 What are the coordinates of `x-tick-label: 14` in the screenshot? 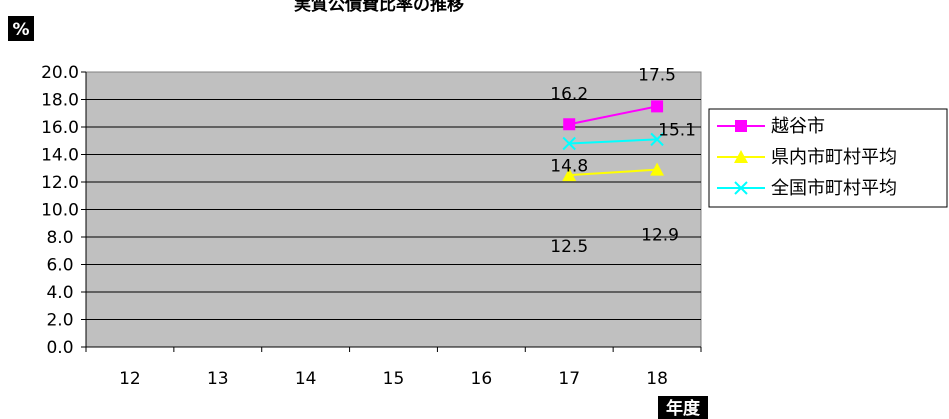 It's located at (306, 379).